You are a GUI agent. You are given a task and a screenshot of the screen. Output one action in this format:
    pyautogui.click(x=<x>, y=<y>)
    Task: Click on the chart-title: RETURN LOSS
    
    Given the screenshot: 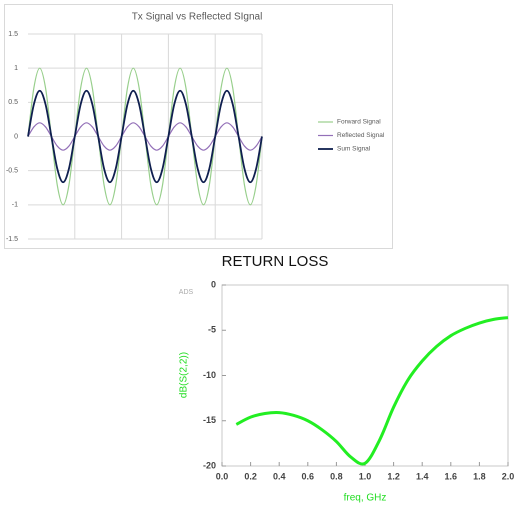 What is the action you would take?
    pyautogui.click(x=275, y=261)
    